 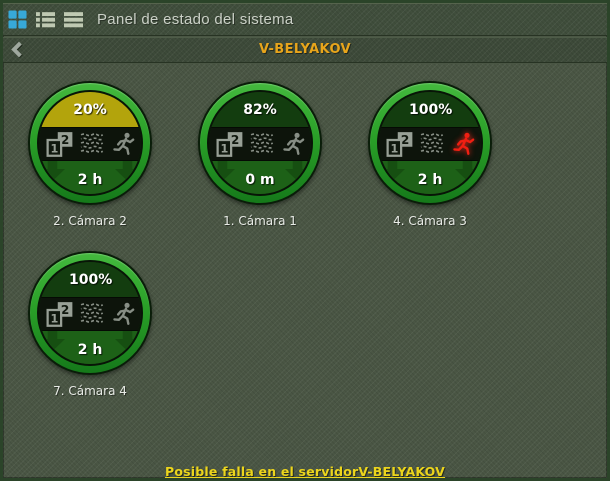 I want to click on gauge-level-zone: 82%, so click(x=260, y=109).